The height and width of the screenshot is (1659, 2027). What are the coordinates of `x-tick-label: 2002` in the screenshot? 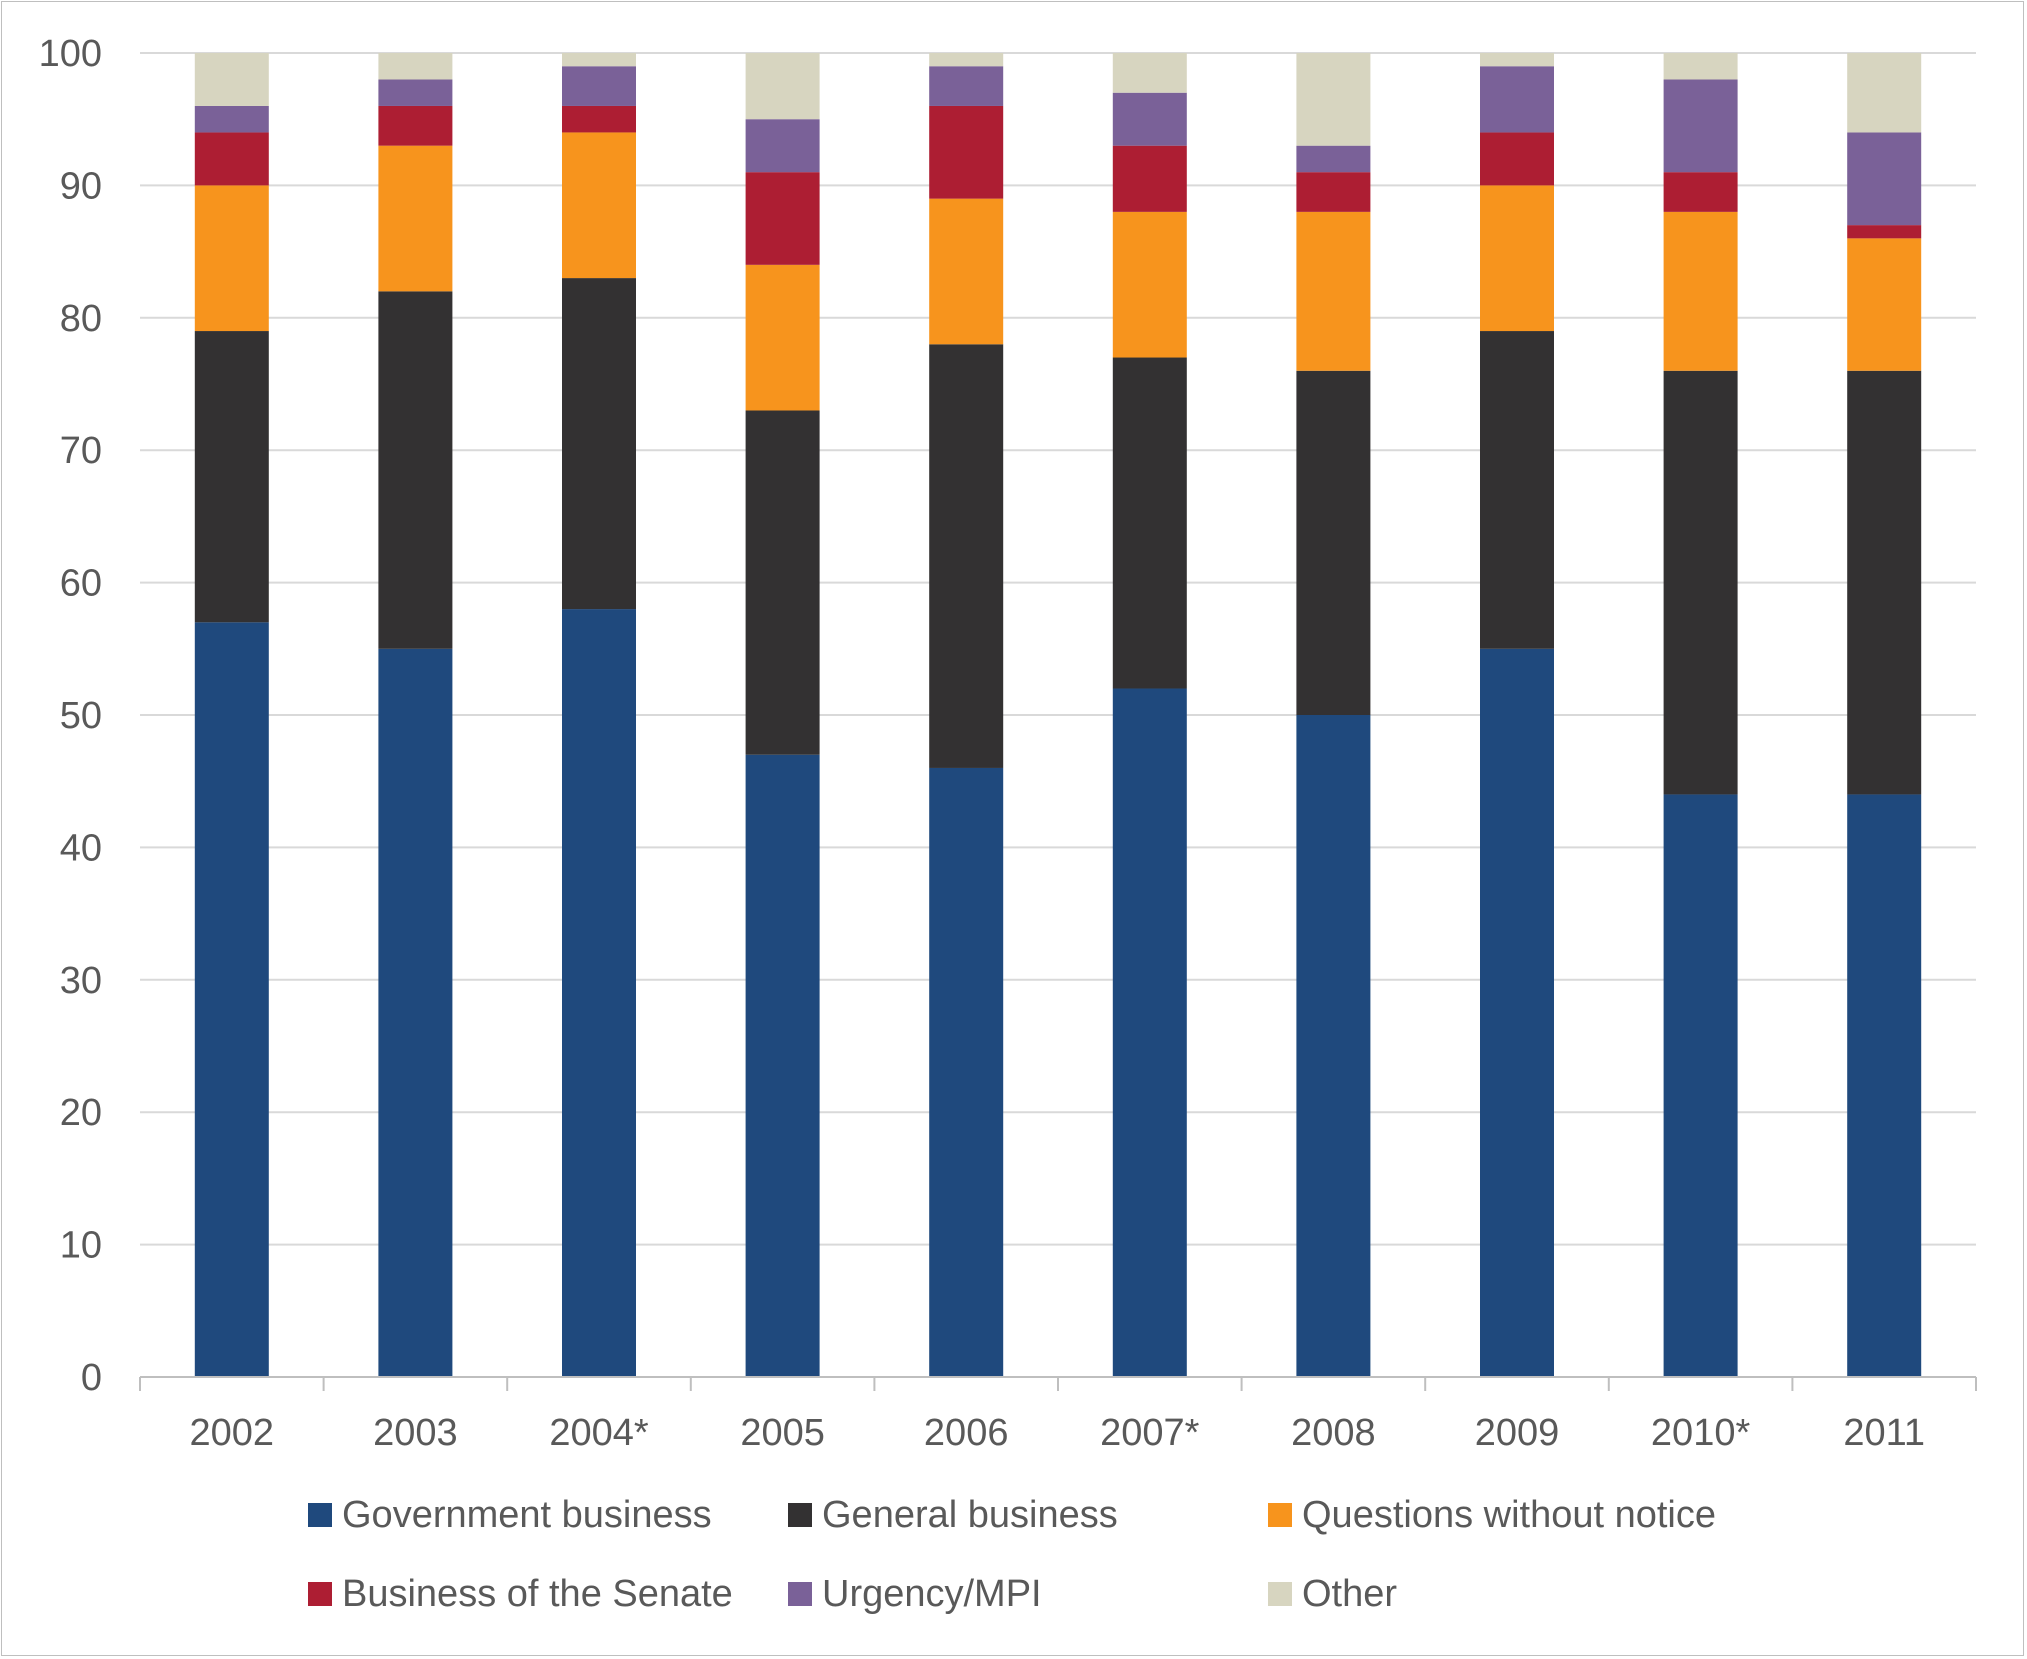 It's located at (232, 1433).